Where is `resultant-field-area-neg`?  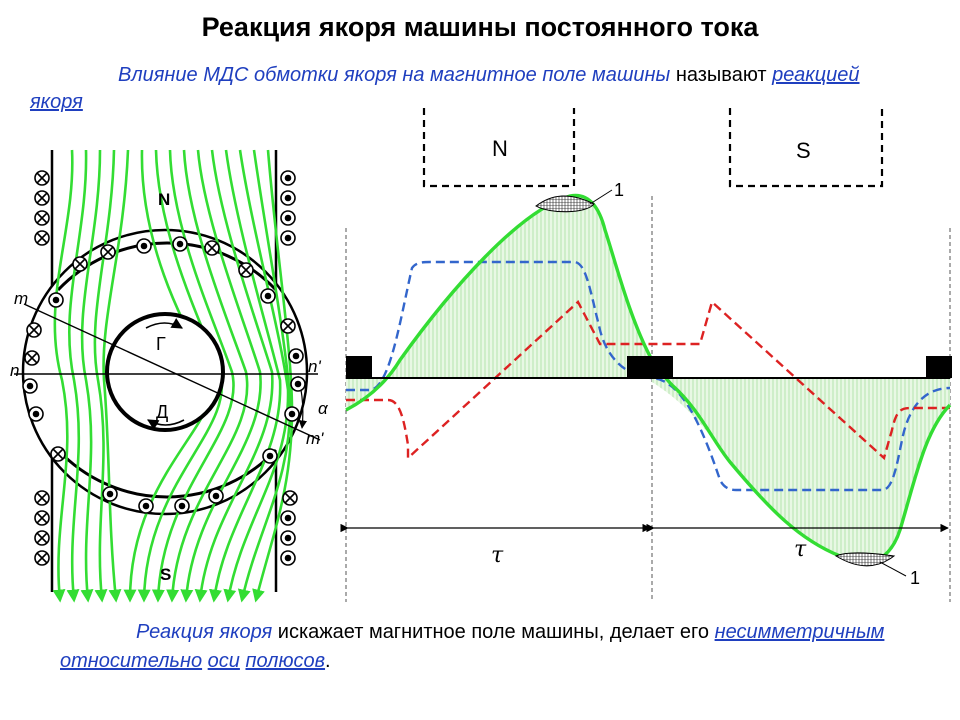
resultant-field-area-neg is located at coordinates (801, 470).